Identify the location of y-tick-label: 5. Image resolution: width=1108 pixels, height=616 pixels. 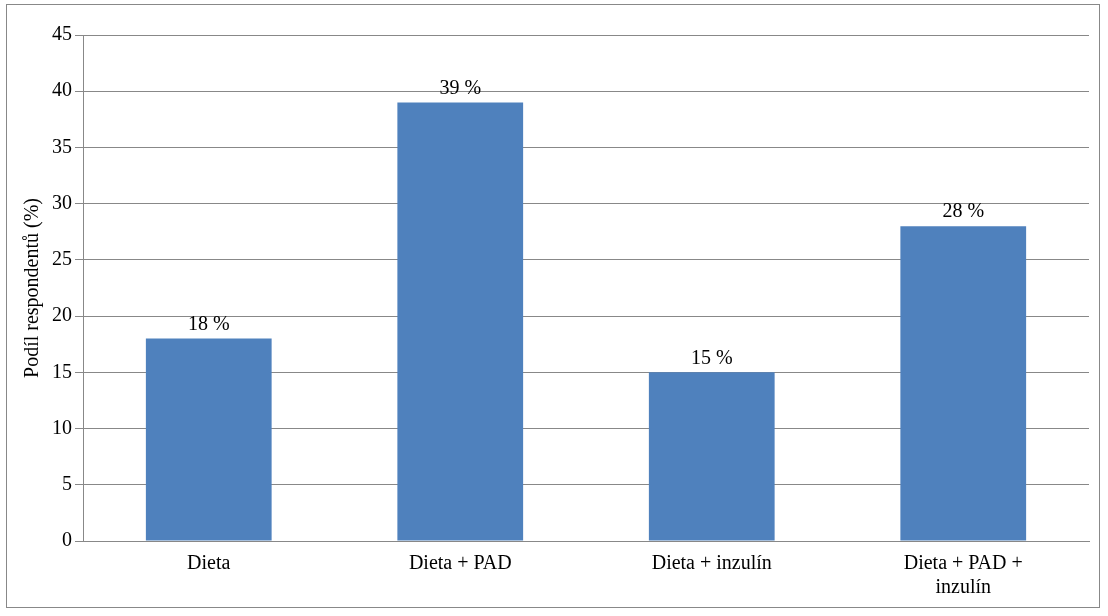
(67, 483).